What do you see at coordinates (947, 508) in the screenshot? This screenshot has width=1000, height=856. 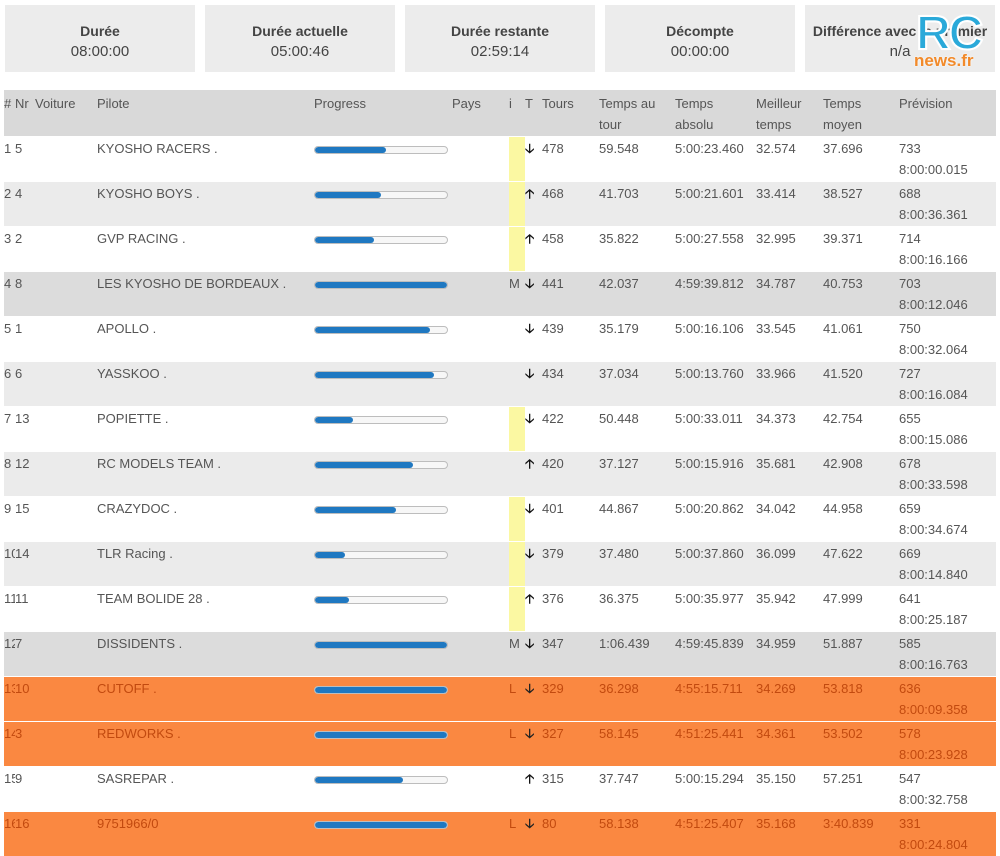 I see `prevision-laps: 659` at bounding box center [947, 508].